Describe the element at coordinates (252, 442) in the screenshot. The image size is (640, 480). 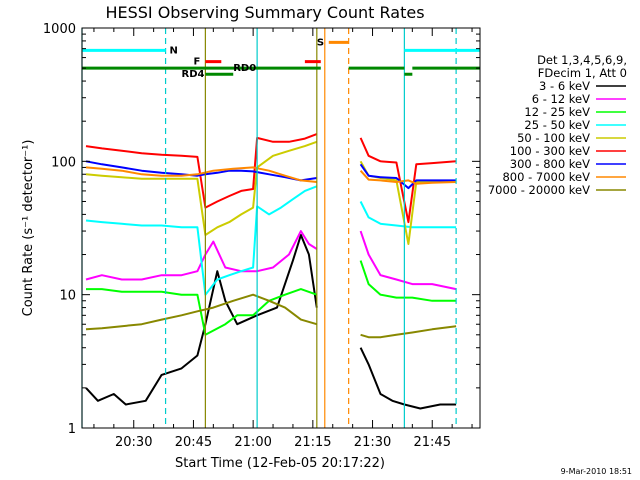
I see `x-tick-label: 21:00` at that location.